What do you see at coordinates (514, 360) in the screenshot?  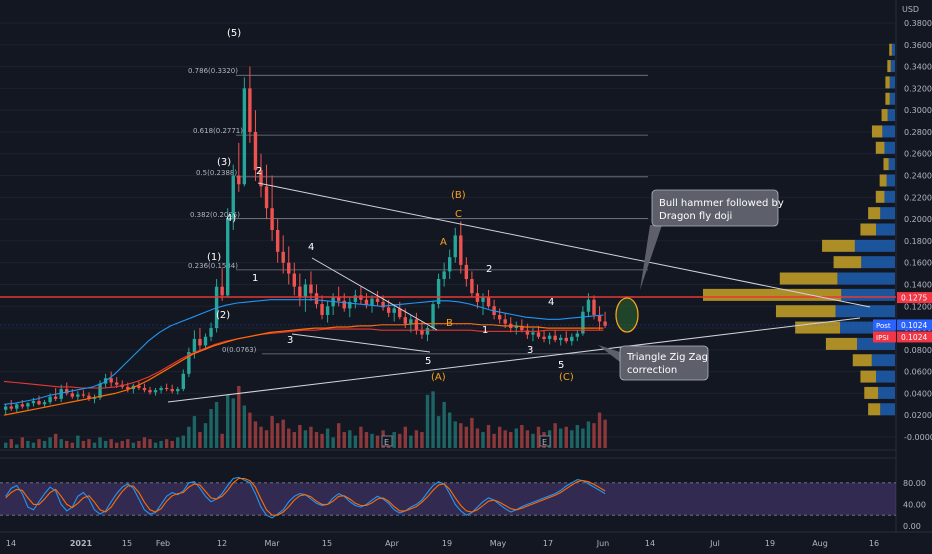 I see `ascending-trendline` at bounding box center [514, 360].